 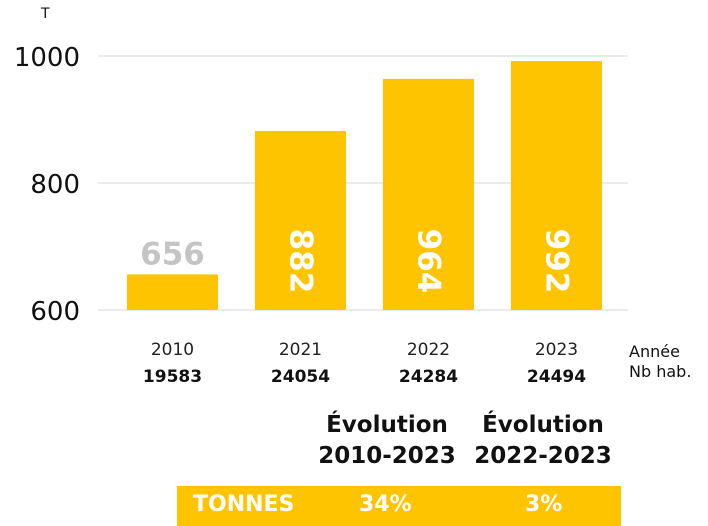 I want to click on data-label: 964, so click(x=429, y=261).